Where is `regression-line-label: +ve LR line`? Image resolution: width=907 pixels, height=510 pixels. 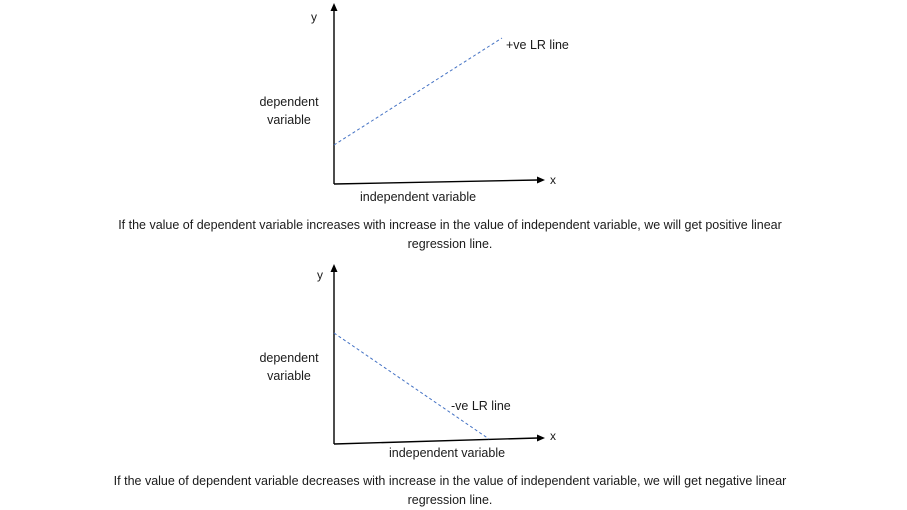 regression-line-label: +ve LR line is located at coordinates (537, 45).